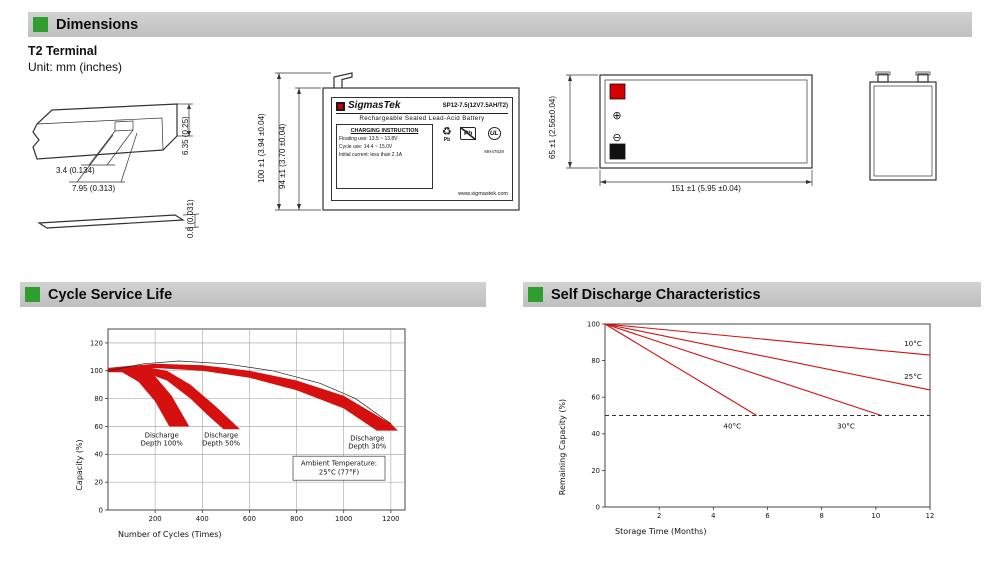 The width and height of the screenshot is (1000, 565). Describe the element at coordinates (202, 519) in the screenshot. I see `tick-label: 400` at that location.